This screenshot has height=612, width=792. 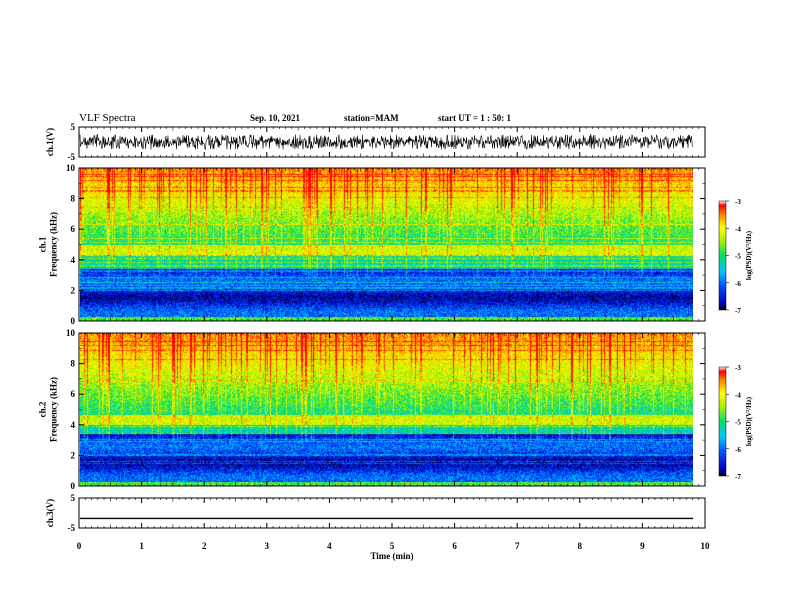 What do you see at coordinates (722, 421) in the screenshot?
I see `ch2-colorbar` at bounding box center [722, 421].